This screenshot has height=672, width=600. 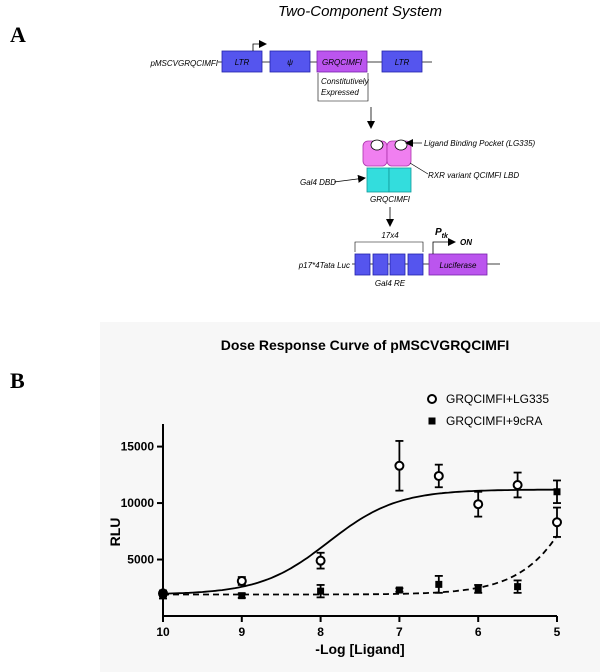 I want to click on ligand-pocket-right, so click(x=401, y=145).